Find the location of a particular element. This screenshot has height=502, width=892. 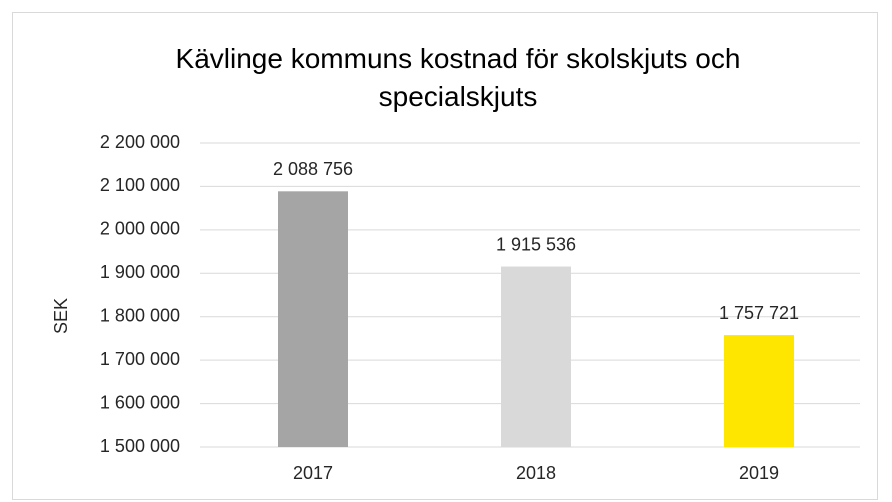

data-label: 1 757 721 is located at coordinates (759, 313).